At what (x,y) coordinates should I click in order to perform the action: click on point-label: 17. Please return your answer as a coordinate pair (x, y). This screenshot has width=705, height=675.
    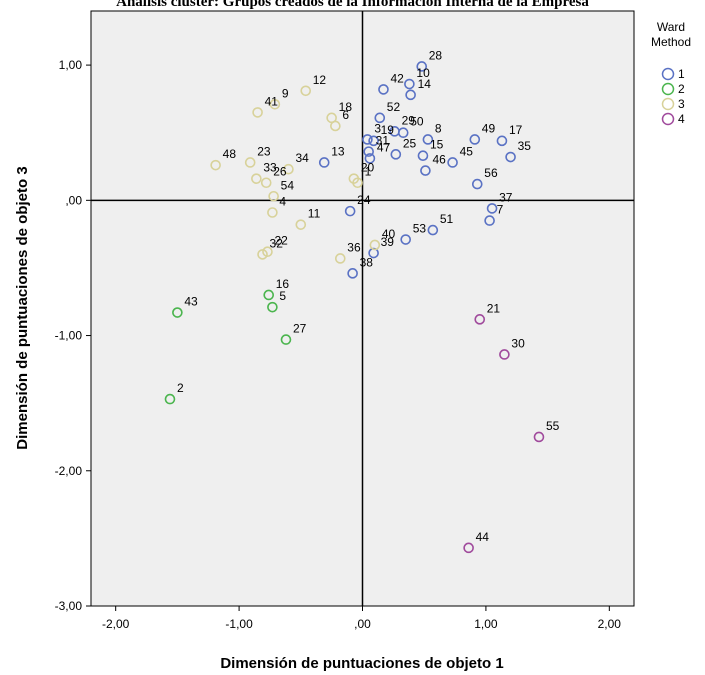
    Looking at the image, I should click on (516, 130).